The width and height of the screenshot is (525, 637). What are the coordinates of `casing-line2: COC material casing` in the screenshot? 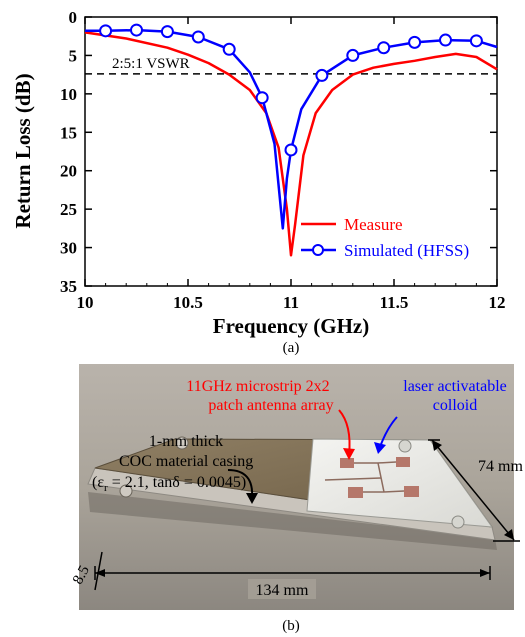 It's located at (186, 461).